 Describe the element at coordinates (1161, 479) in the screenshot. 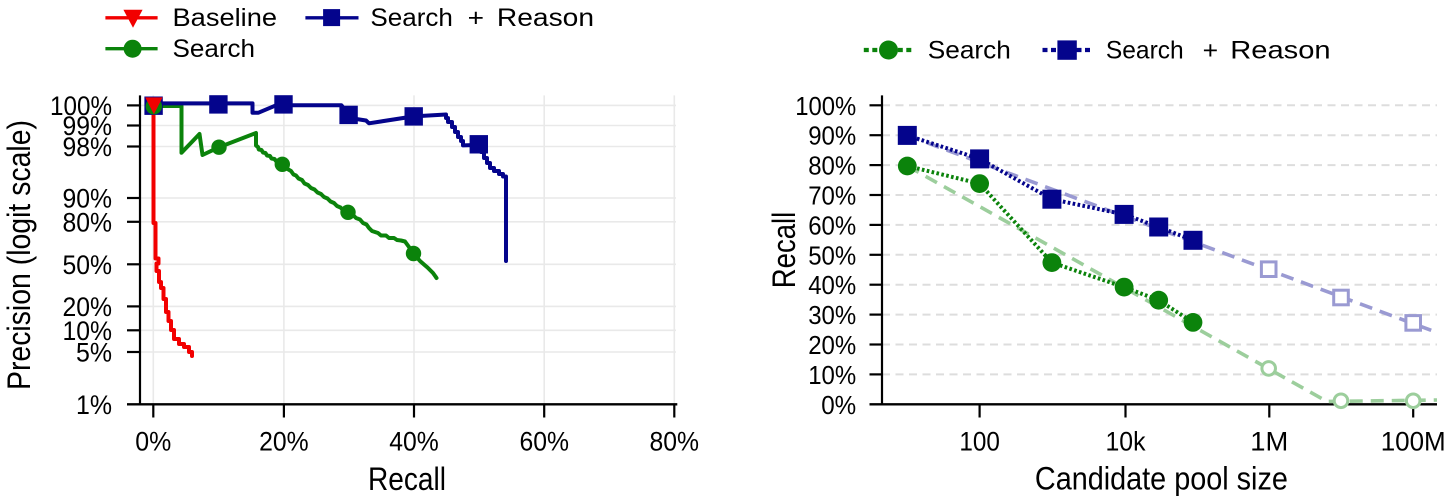

I see `svg-text: Candidate pool size` at that location.